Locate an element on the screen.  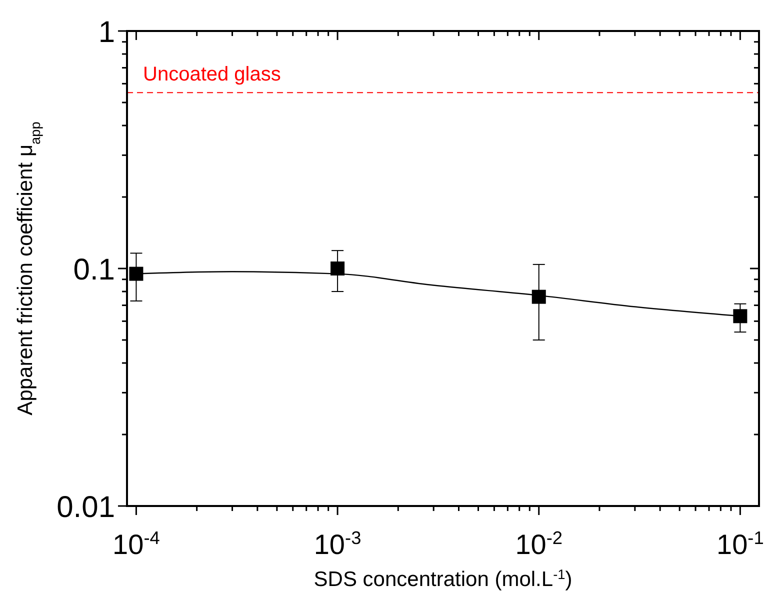
x-tick-label: 10$^{-1}$ is located at coordinates (740, 544).